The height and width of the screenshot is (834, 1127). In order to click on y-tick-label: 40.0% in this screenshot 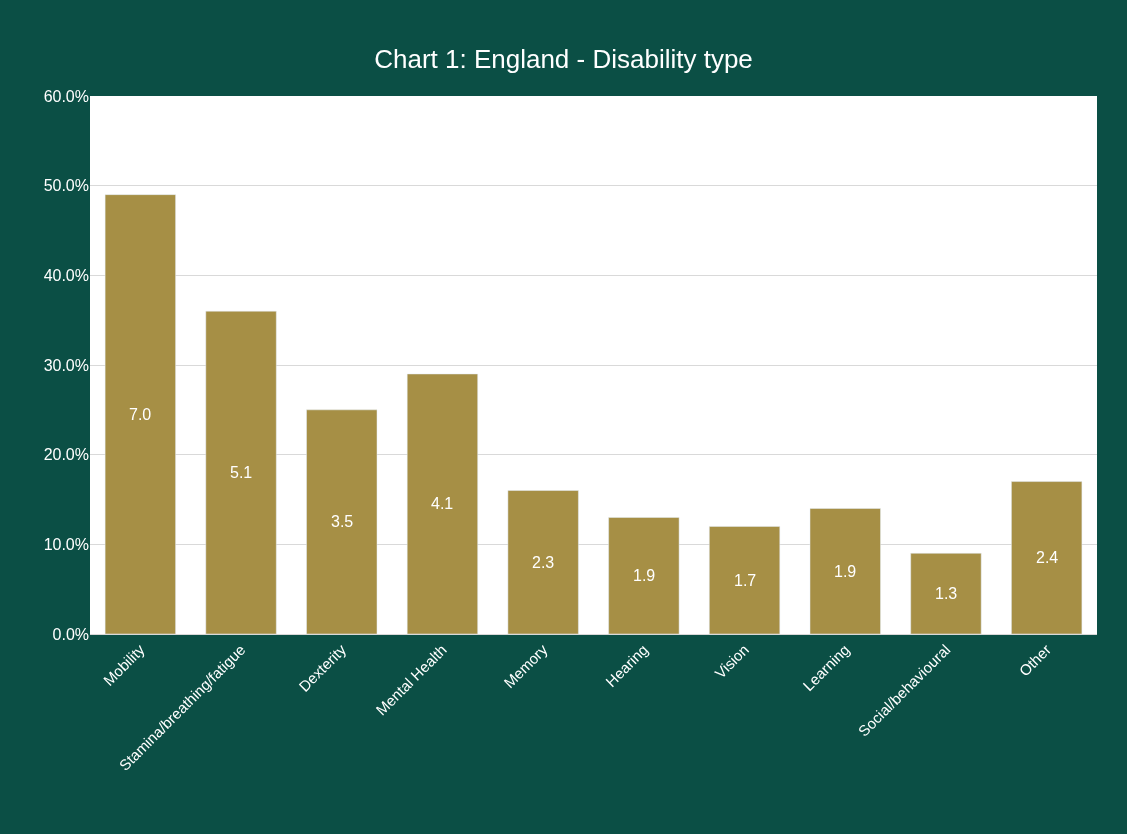, I will do `click(66, 275)`.